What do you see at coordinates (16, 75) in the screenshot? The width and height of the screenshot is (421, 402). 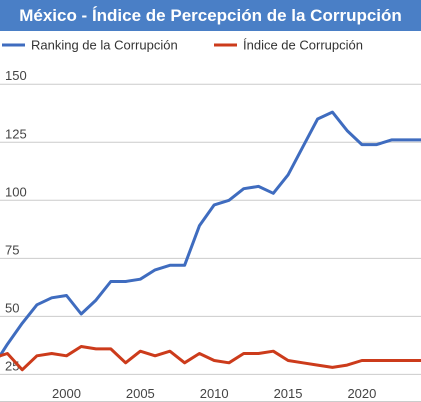 I see `y-tick-label: 150` at bounding box center [16, 75].